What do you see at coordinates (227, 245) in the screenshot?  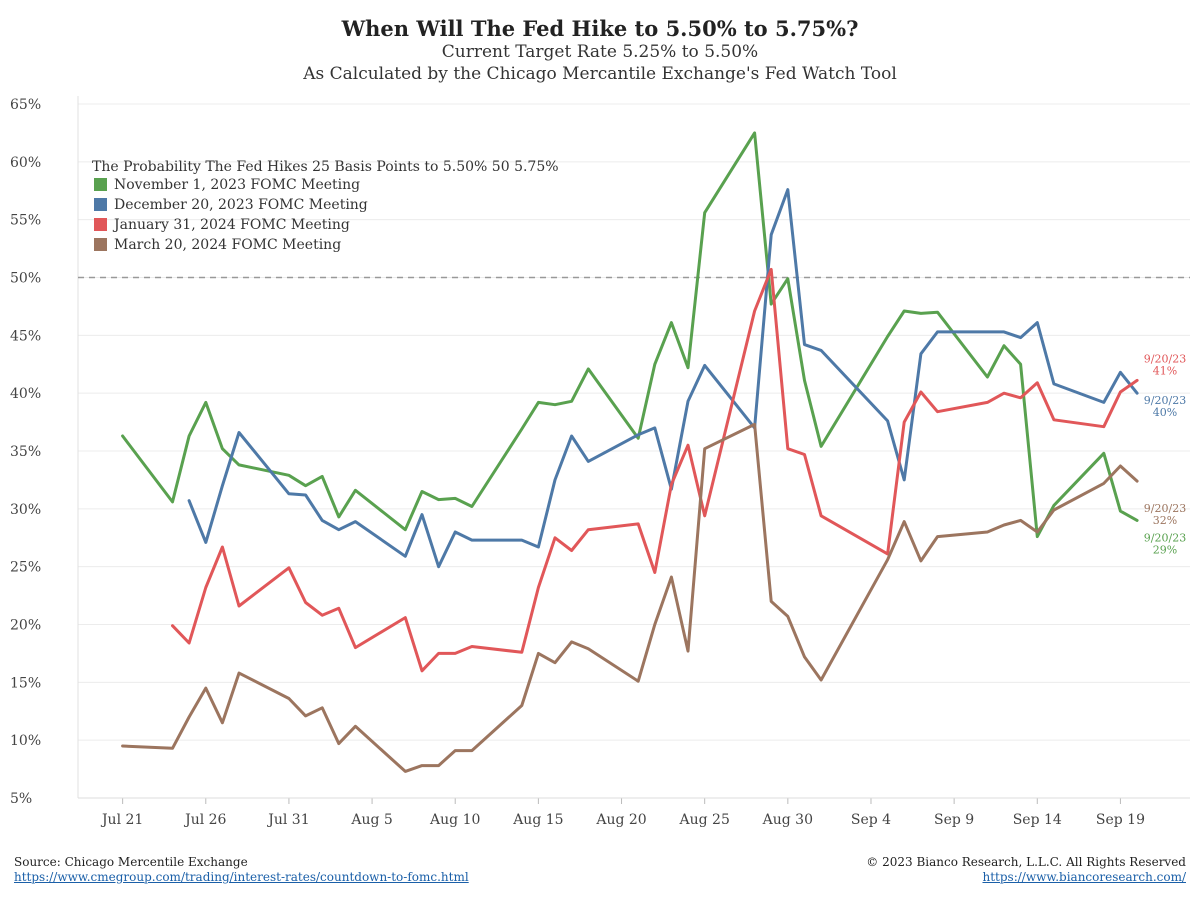 I see `legend-label: March 20, 2024 FOMC Meeting` at bounding box center [227, 245].